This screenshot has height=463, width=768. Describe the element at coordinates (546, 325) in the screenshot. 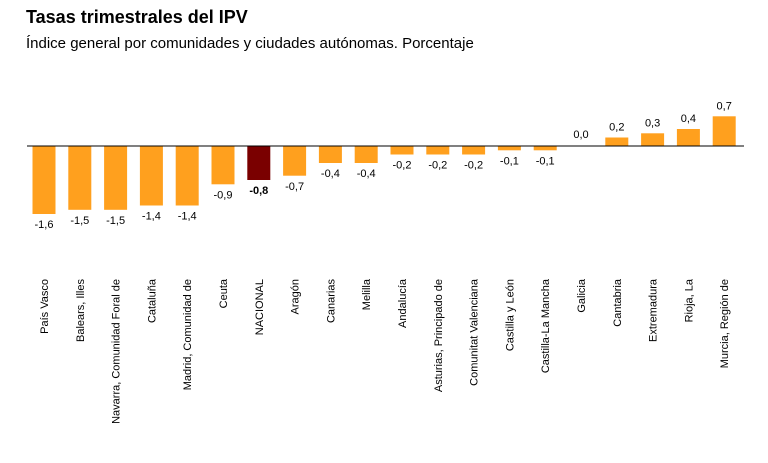

I see `category-label-14: Castilla-La Mancha` at that location.